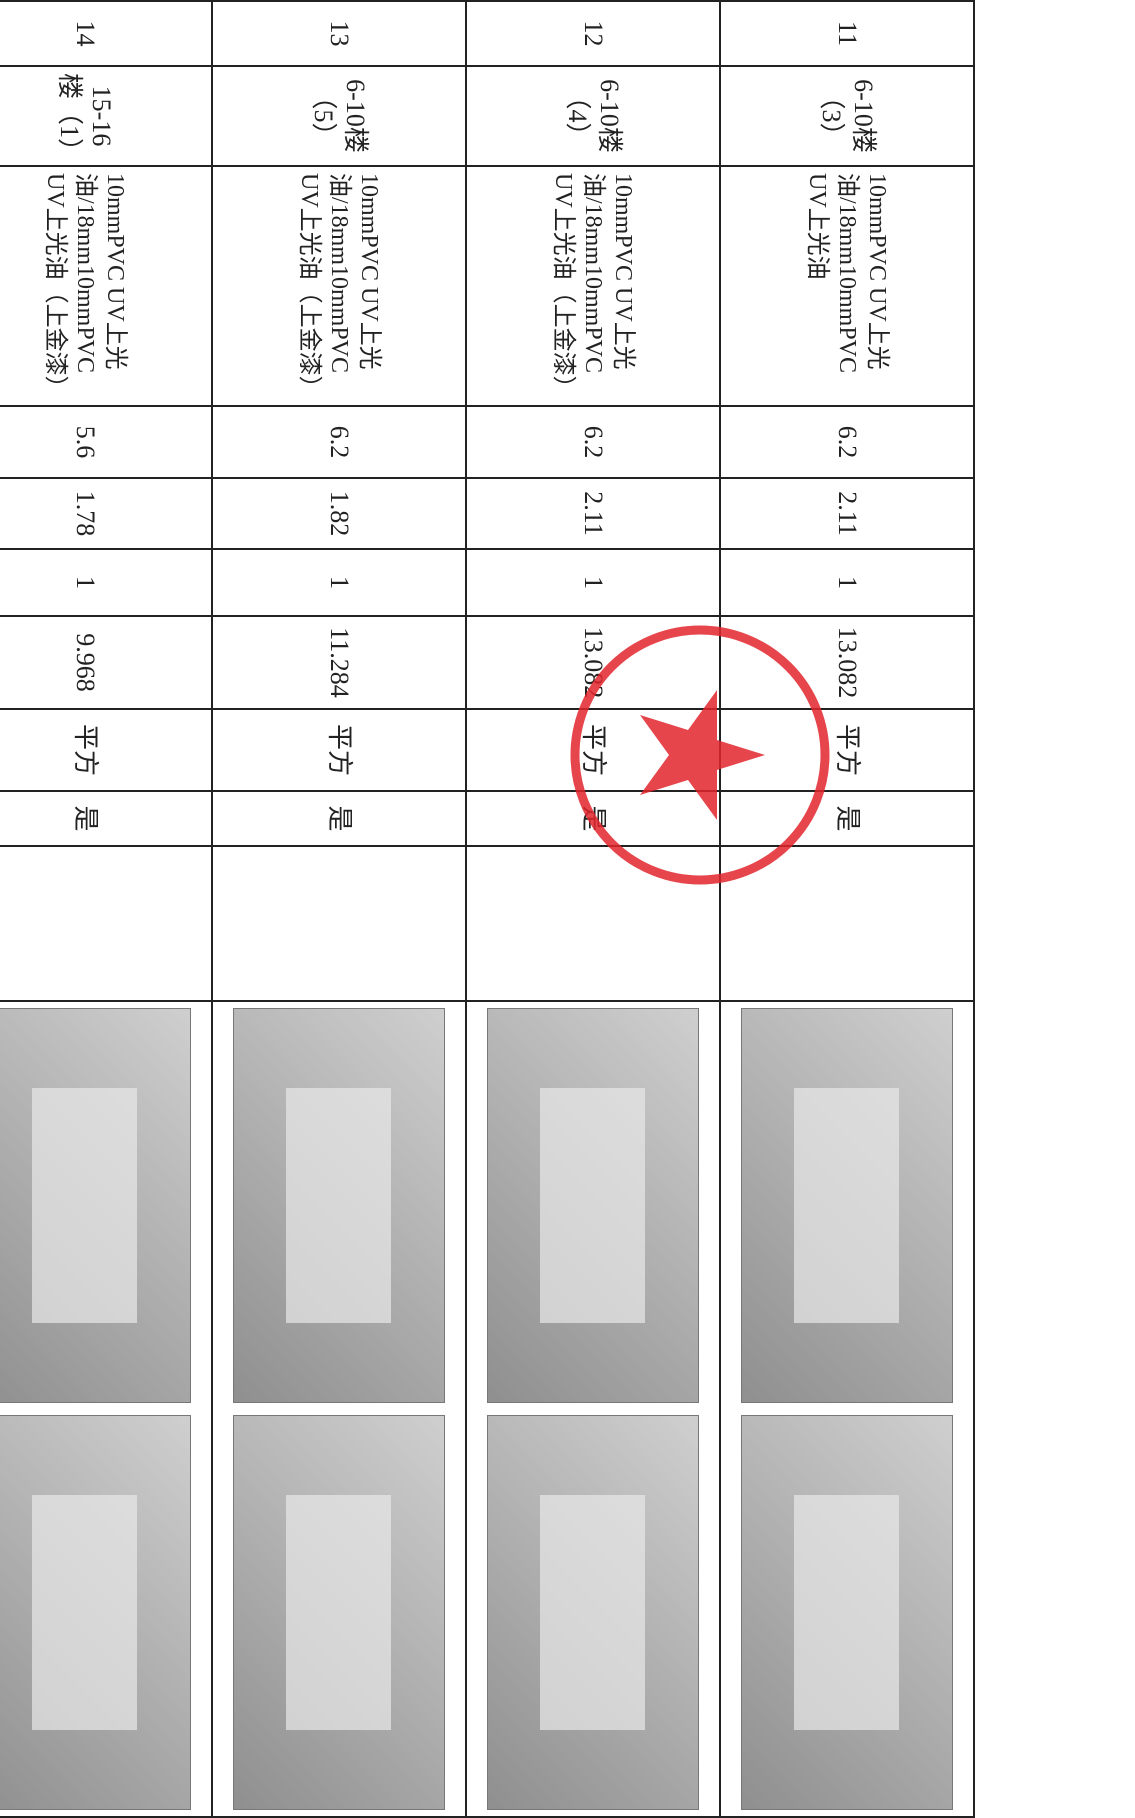 This screenshot has width=1135, height=1818. What do you see at coordinates (593, 33) in the screenshot?
I see `no-cell: 12` at bounding box center [593, 33].